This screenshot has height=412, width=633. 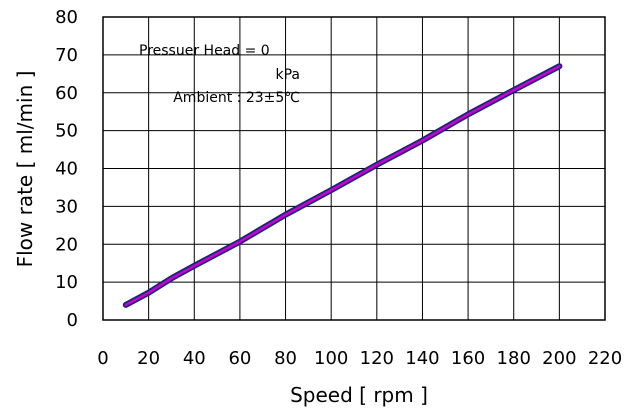 What do you see at coordinates (559, 358) in the screenshot?
I see `x-tick-label: 200` at bounding box center [559, 358].